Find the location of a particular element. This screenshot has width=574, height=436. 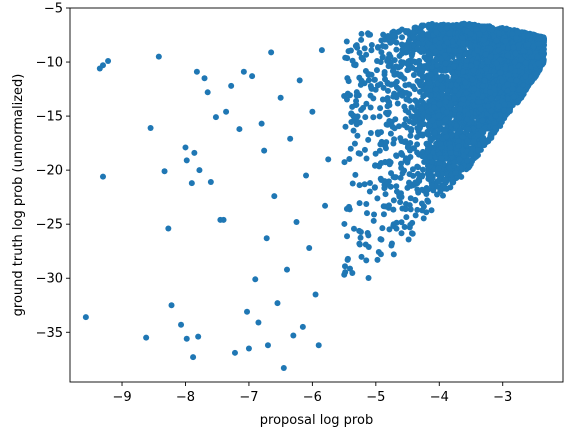

x-tick-label: −6 is located at coordinates (312, 397).